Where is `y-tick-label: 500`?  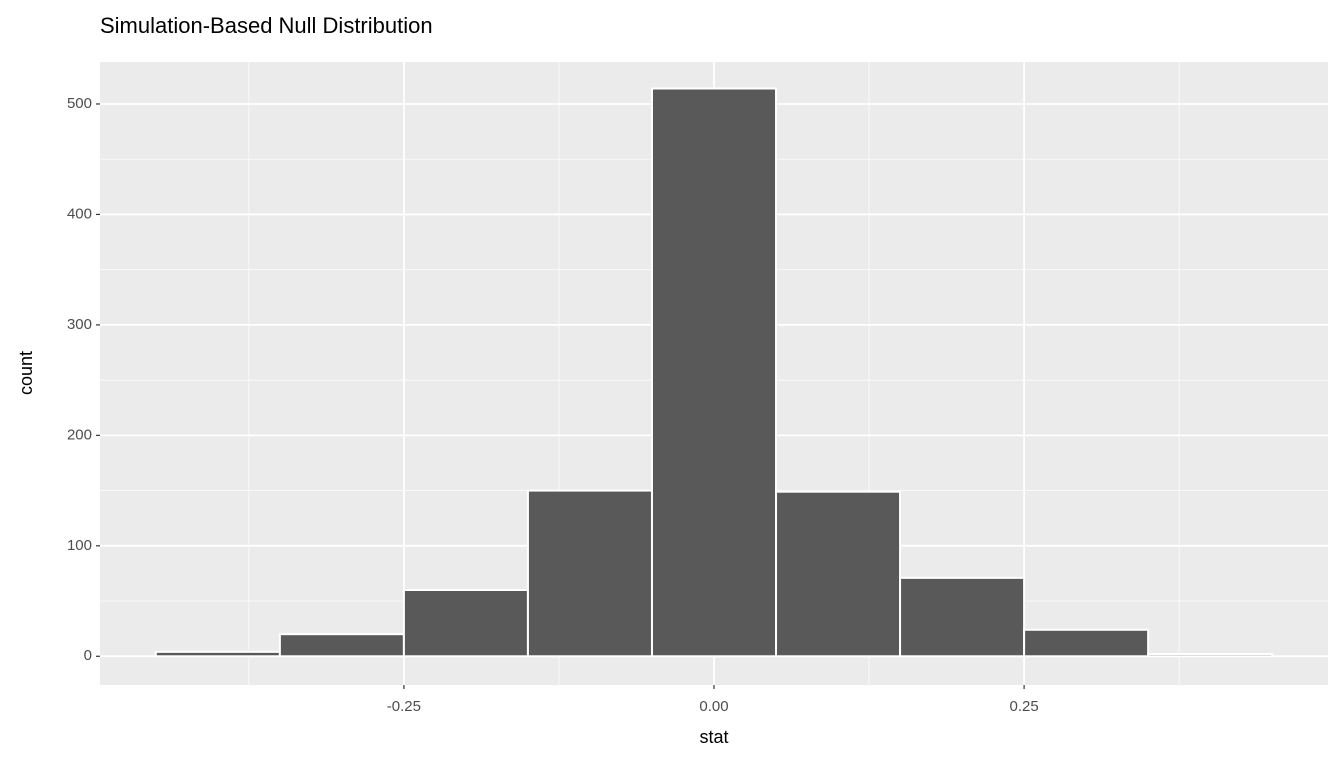
y-tick-label: 500 is located at coordinates (79, 103).